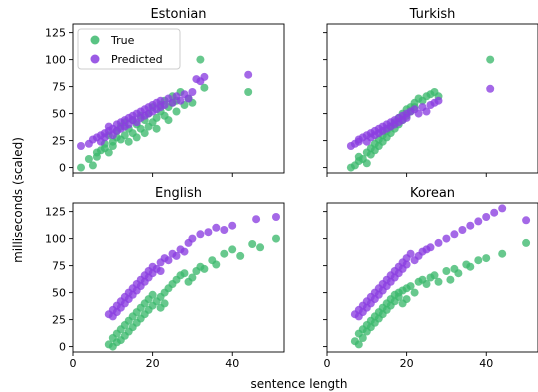 This screenshot has height=392, width=538. I want to click on point-true-turkish, so click(490, 59).